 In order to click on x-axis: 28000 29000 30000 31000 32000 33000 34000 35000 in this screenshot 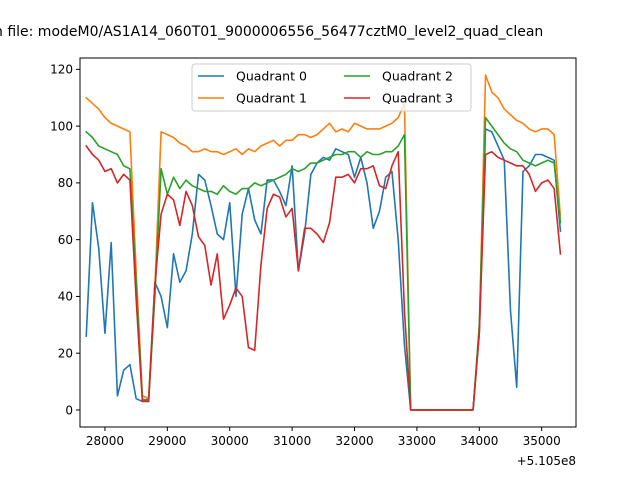, I will do `click(323, 437)`.